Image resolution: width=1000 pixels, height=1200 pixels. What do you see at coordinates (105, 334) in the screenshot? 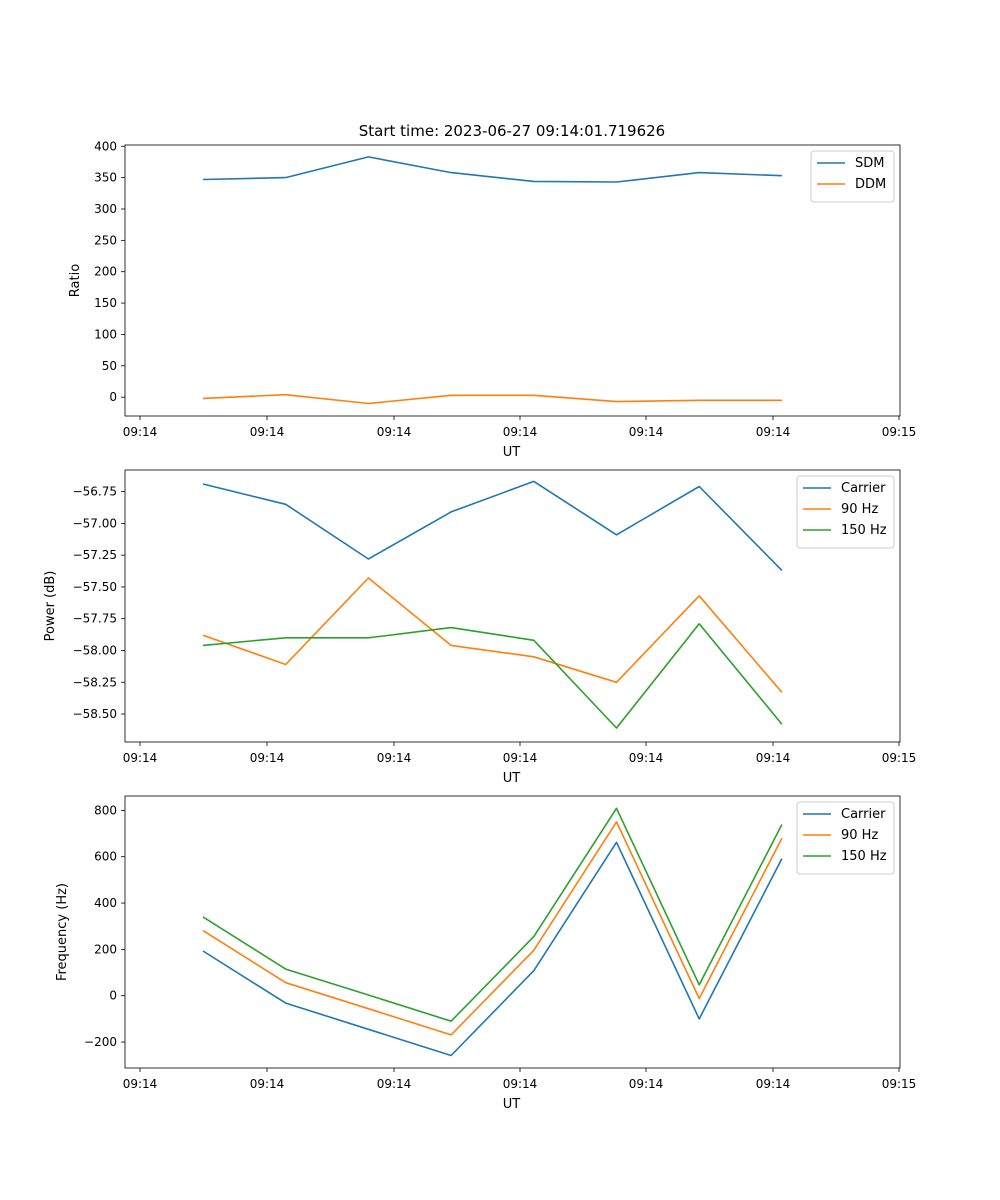
I see `y-tick-label: 100` at bounding box center [105, 334].